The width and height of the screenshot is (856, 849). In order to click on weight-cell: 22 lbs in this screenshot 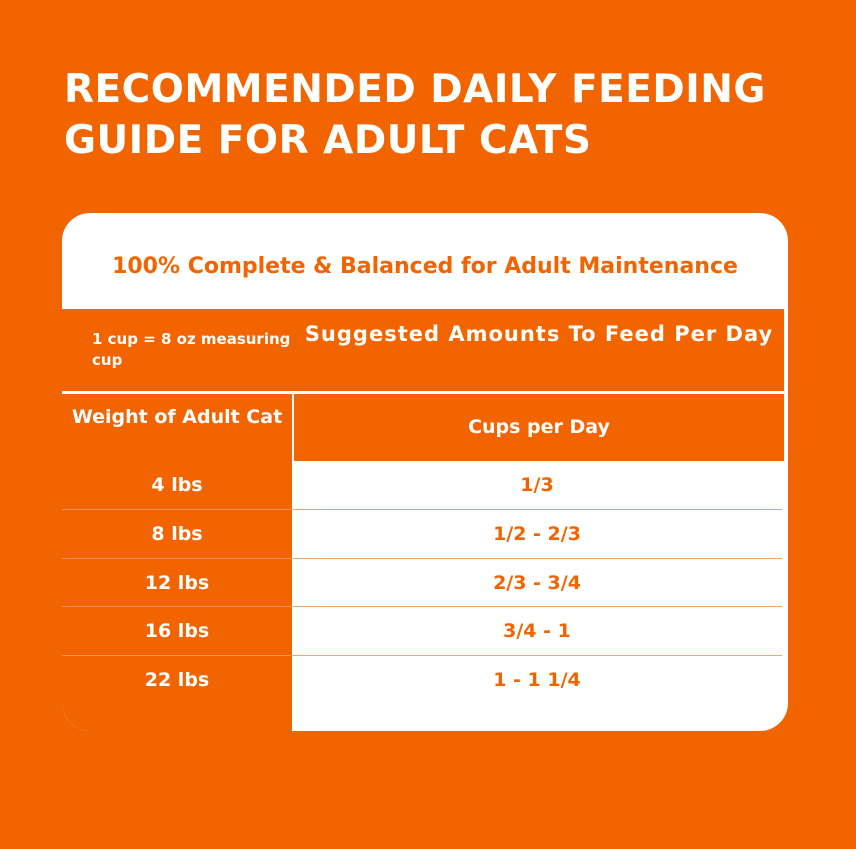, I will do `click(177, 680)`.